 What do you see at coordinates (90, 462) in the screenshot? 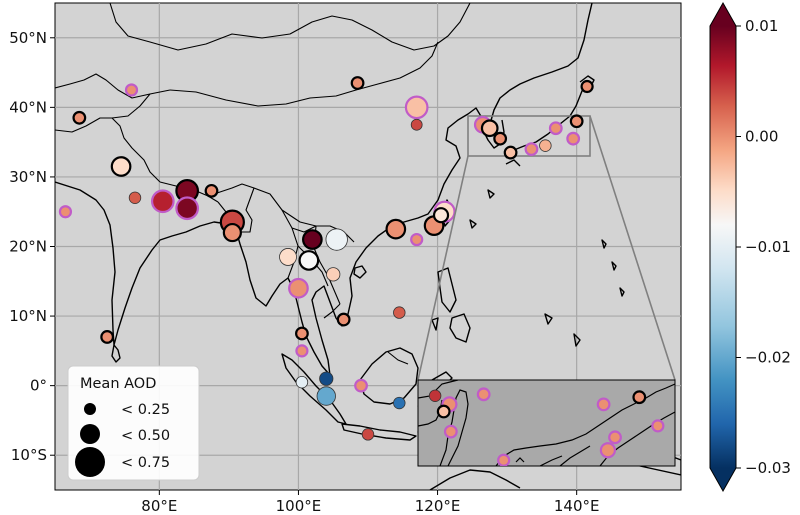
I see `legend-marker-large` at bounding box center [90, 462].